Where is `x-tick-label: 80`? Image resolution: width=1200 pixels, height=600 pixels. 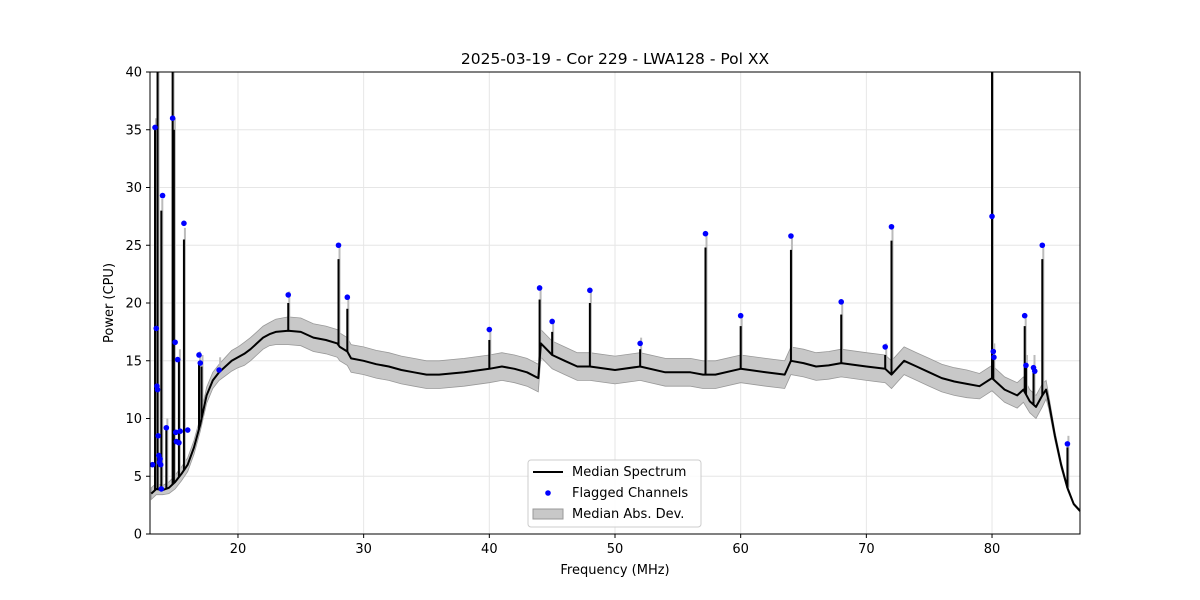
x-tick-label: 80 is located at coordinates (992, 549).